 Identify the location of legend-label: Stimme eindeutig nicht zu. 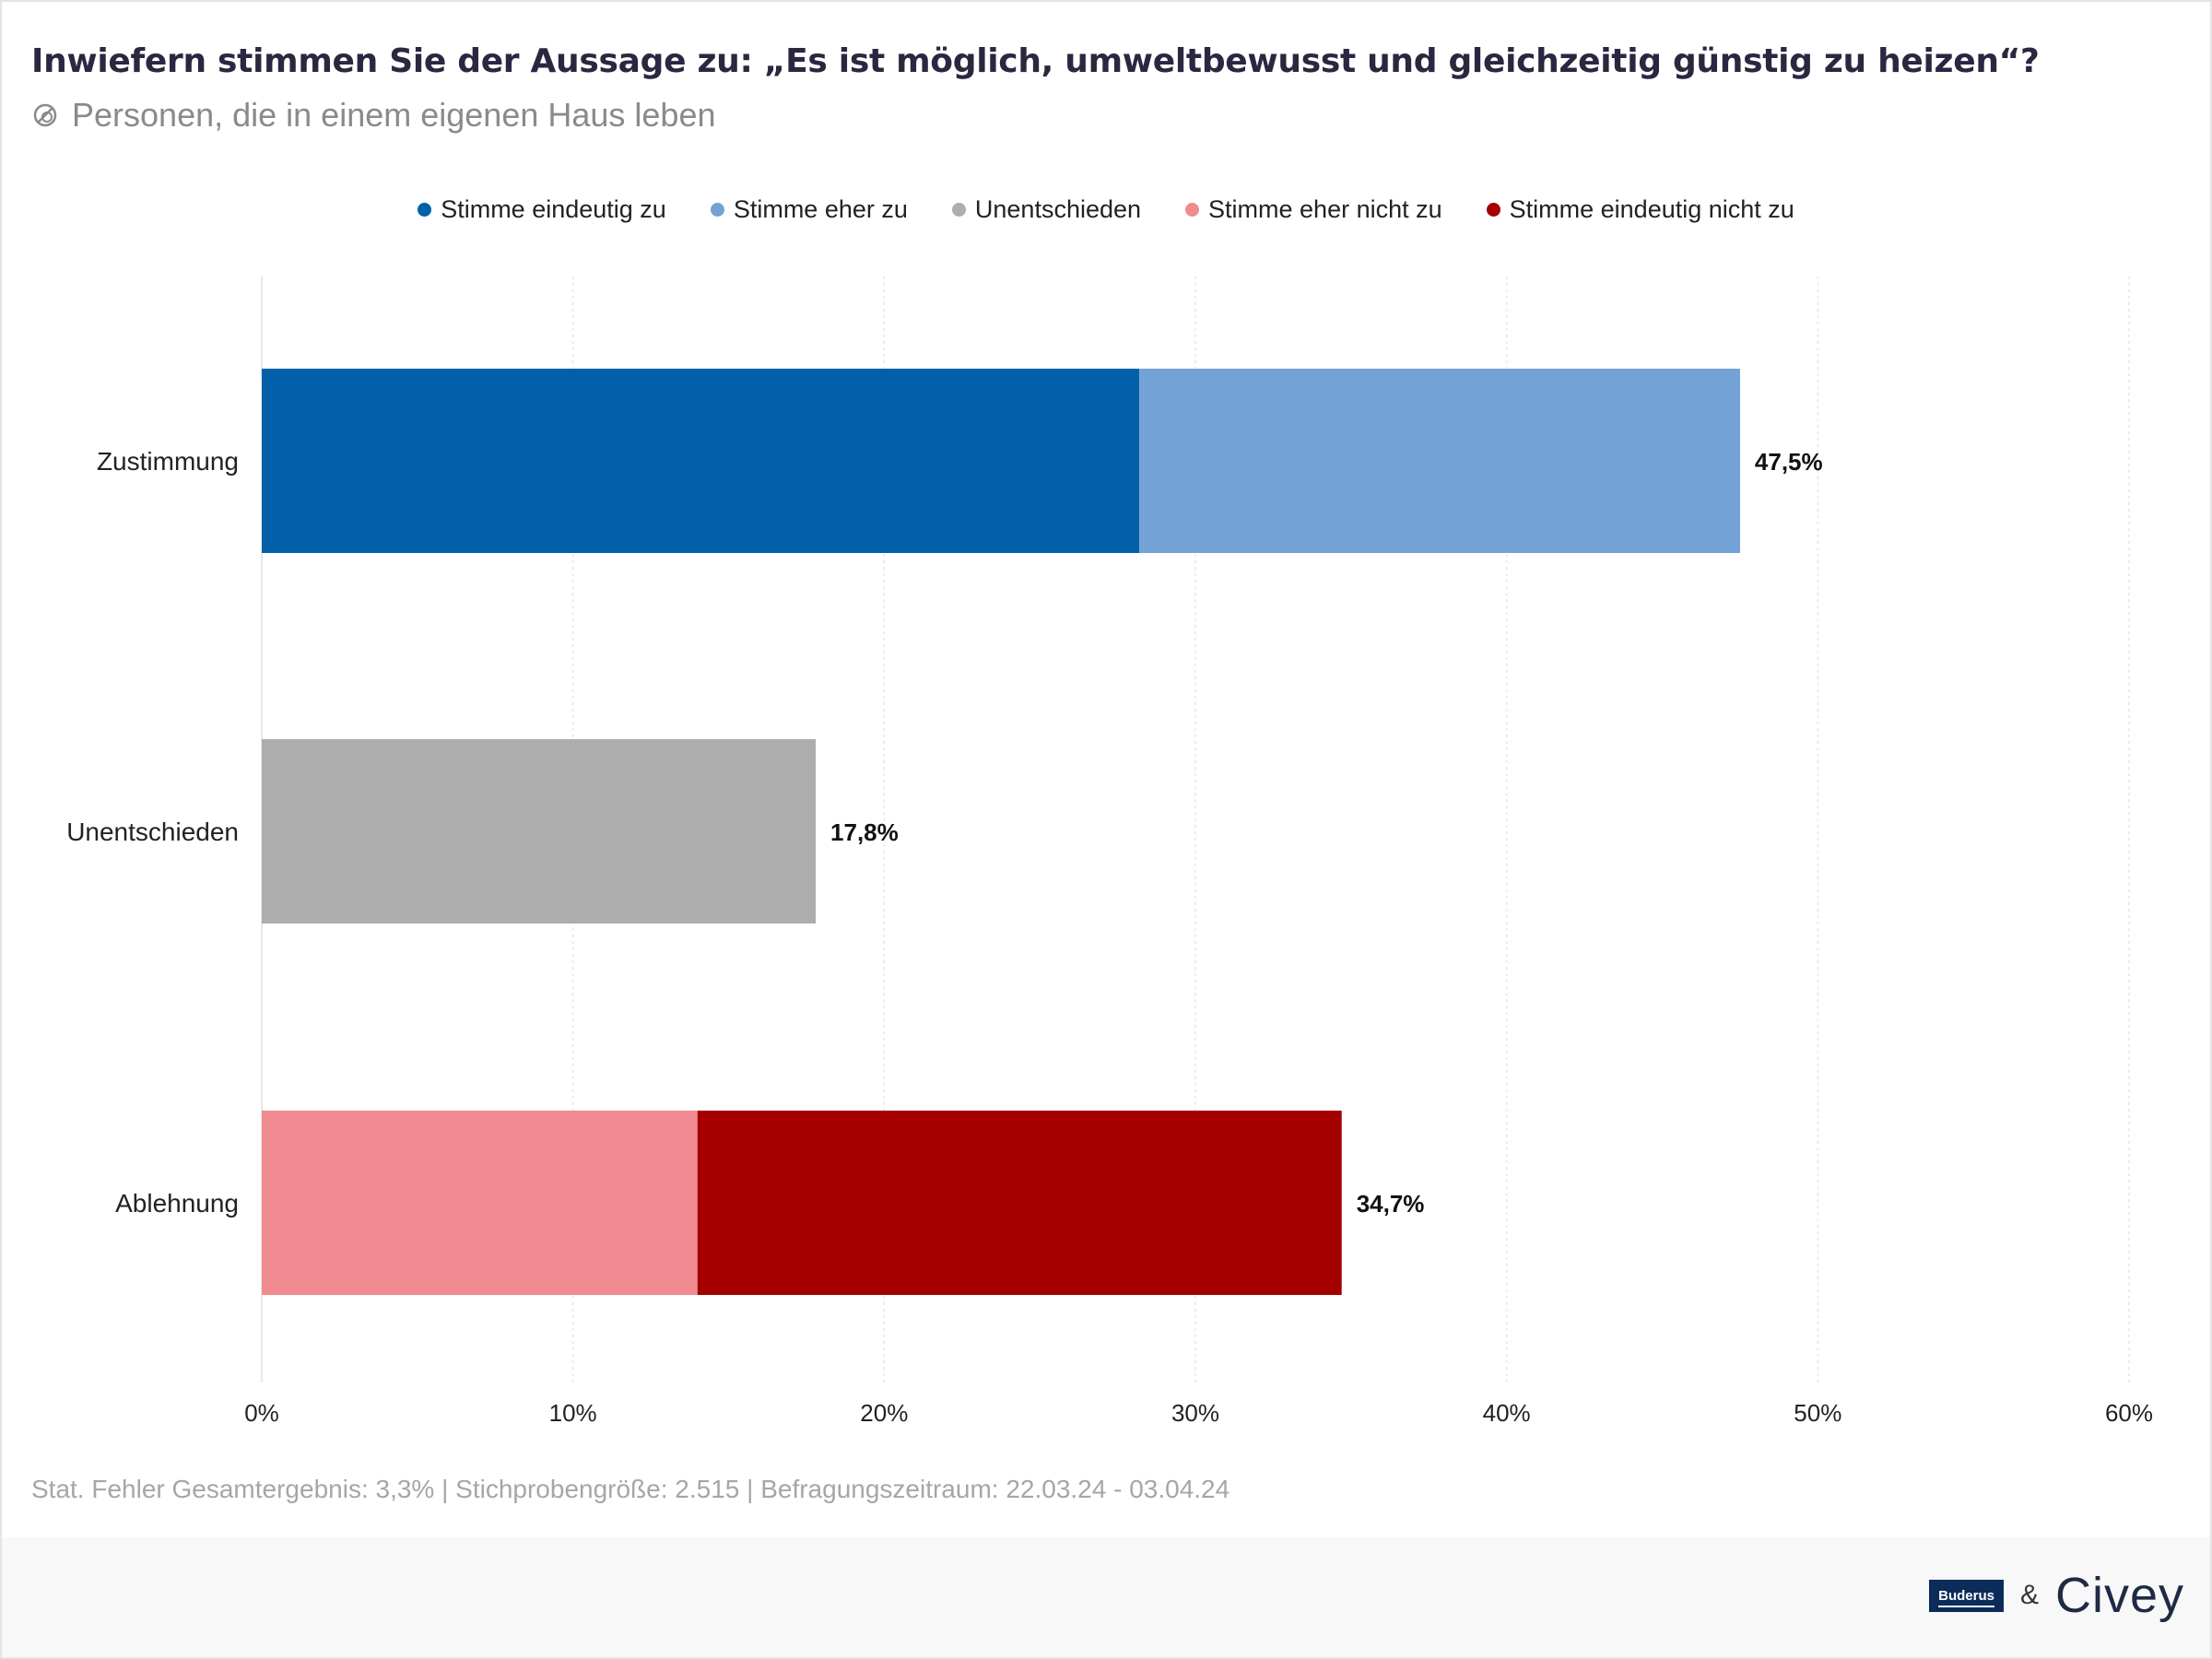
(1651, 209).